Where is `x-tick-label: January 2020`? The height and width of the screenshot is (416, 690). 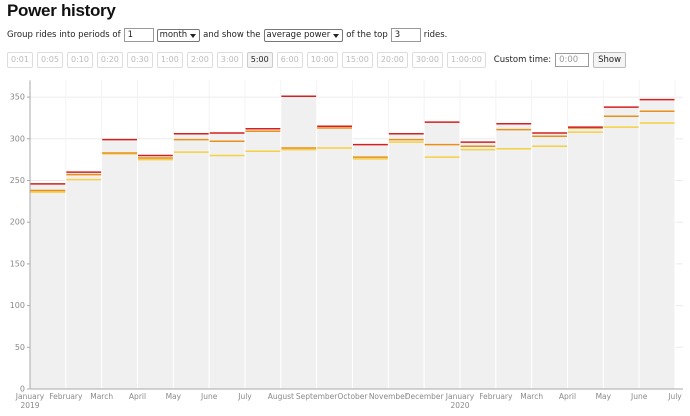 x-tick-label: January 2020 is located at coordinates (460, 401).